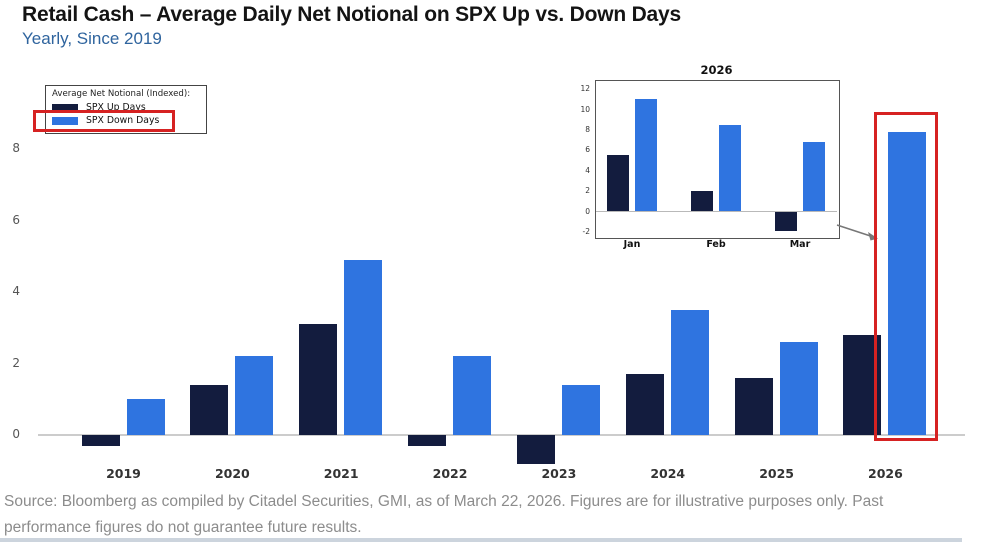 This screenshot has height=543, width=990. What do you see at coordinates (618, 183) in the screenshot?
I see `up-bar-jan` at bounding box center [618, 183].